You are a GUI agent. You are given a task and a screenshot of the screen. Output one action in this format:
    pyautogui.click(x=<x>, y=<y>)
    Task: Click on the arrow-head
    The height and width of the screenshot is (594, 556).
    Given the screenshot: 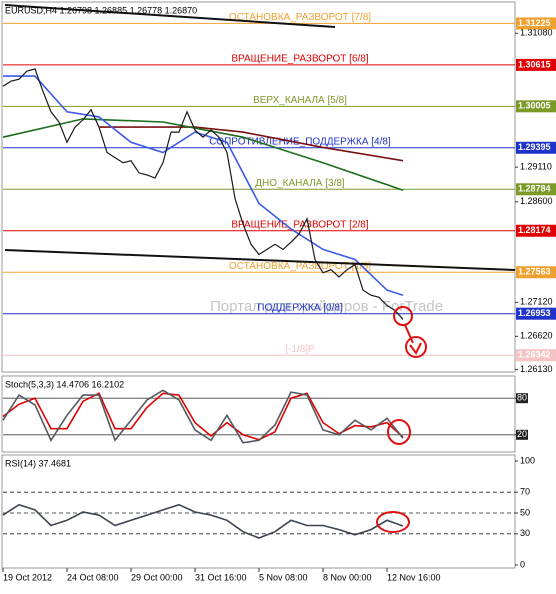 What is the action you would take?
    pyautogui.click(x=415, y=348)
    